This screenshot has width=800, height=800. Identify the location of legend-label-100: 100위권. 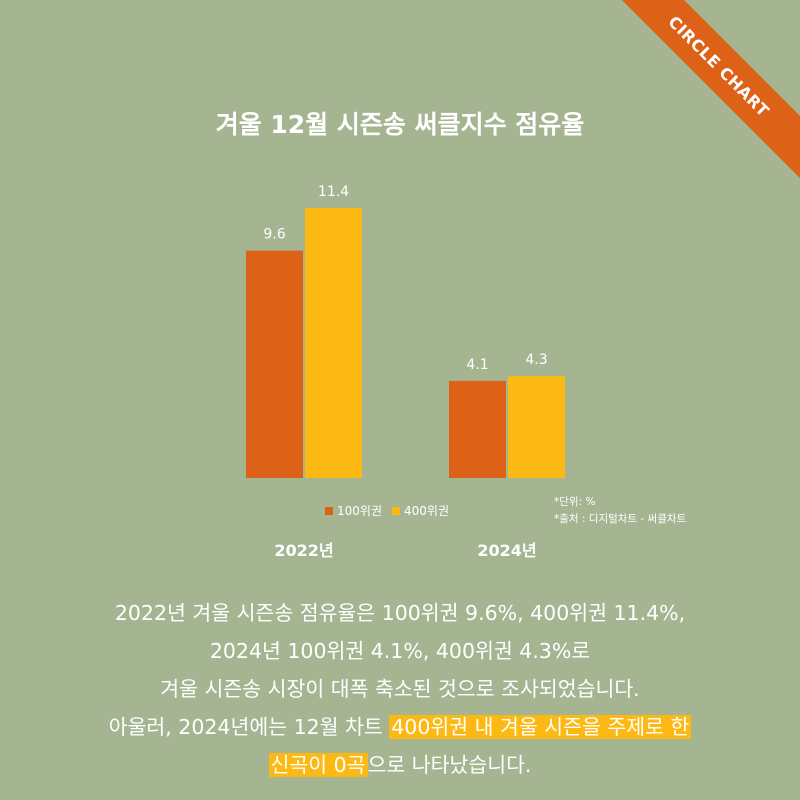
(359, 511).